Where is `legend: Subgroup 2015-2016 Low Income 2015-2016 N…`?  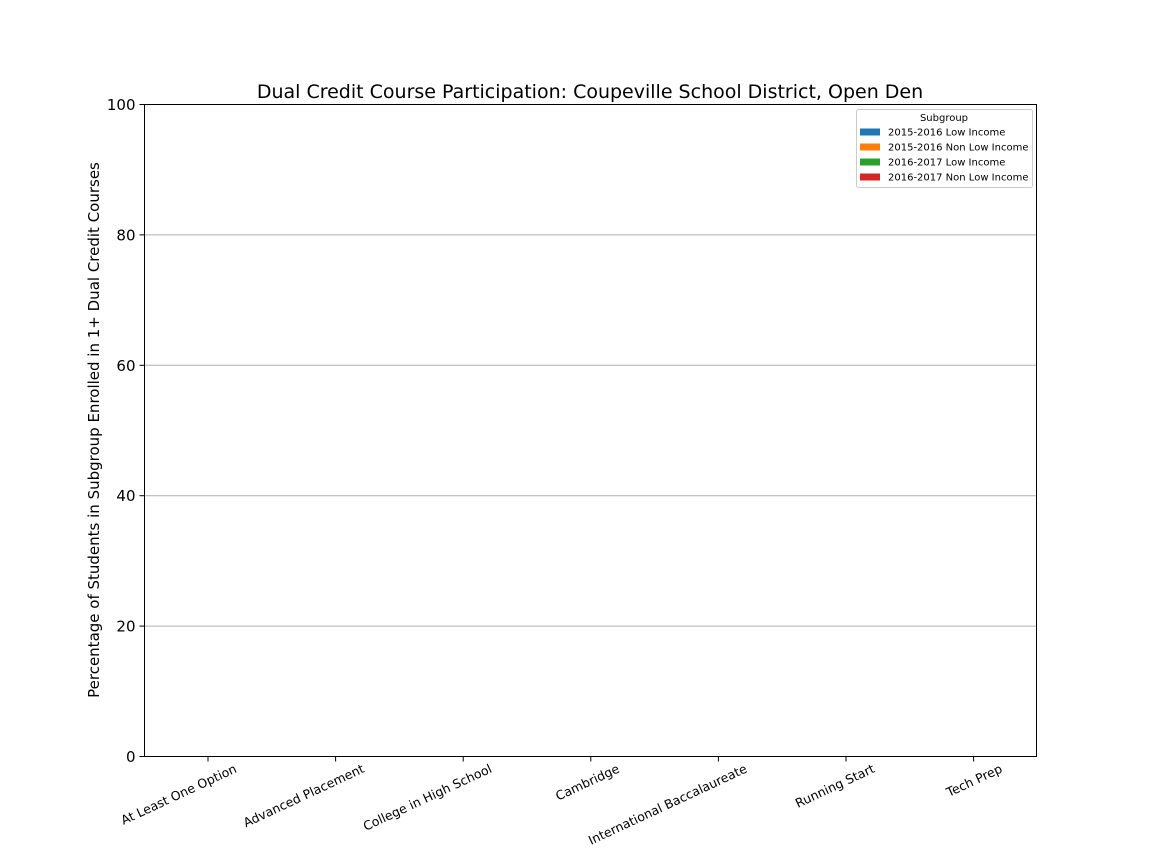
legend: Subgroup 2015-2016 Low Income 2015-2016 N… is located at coordinates (944, 148).